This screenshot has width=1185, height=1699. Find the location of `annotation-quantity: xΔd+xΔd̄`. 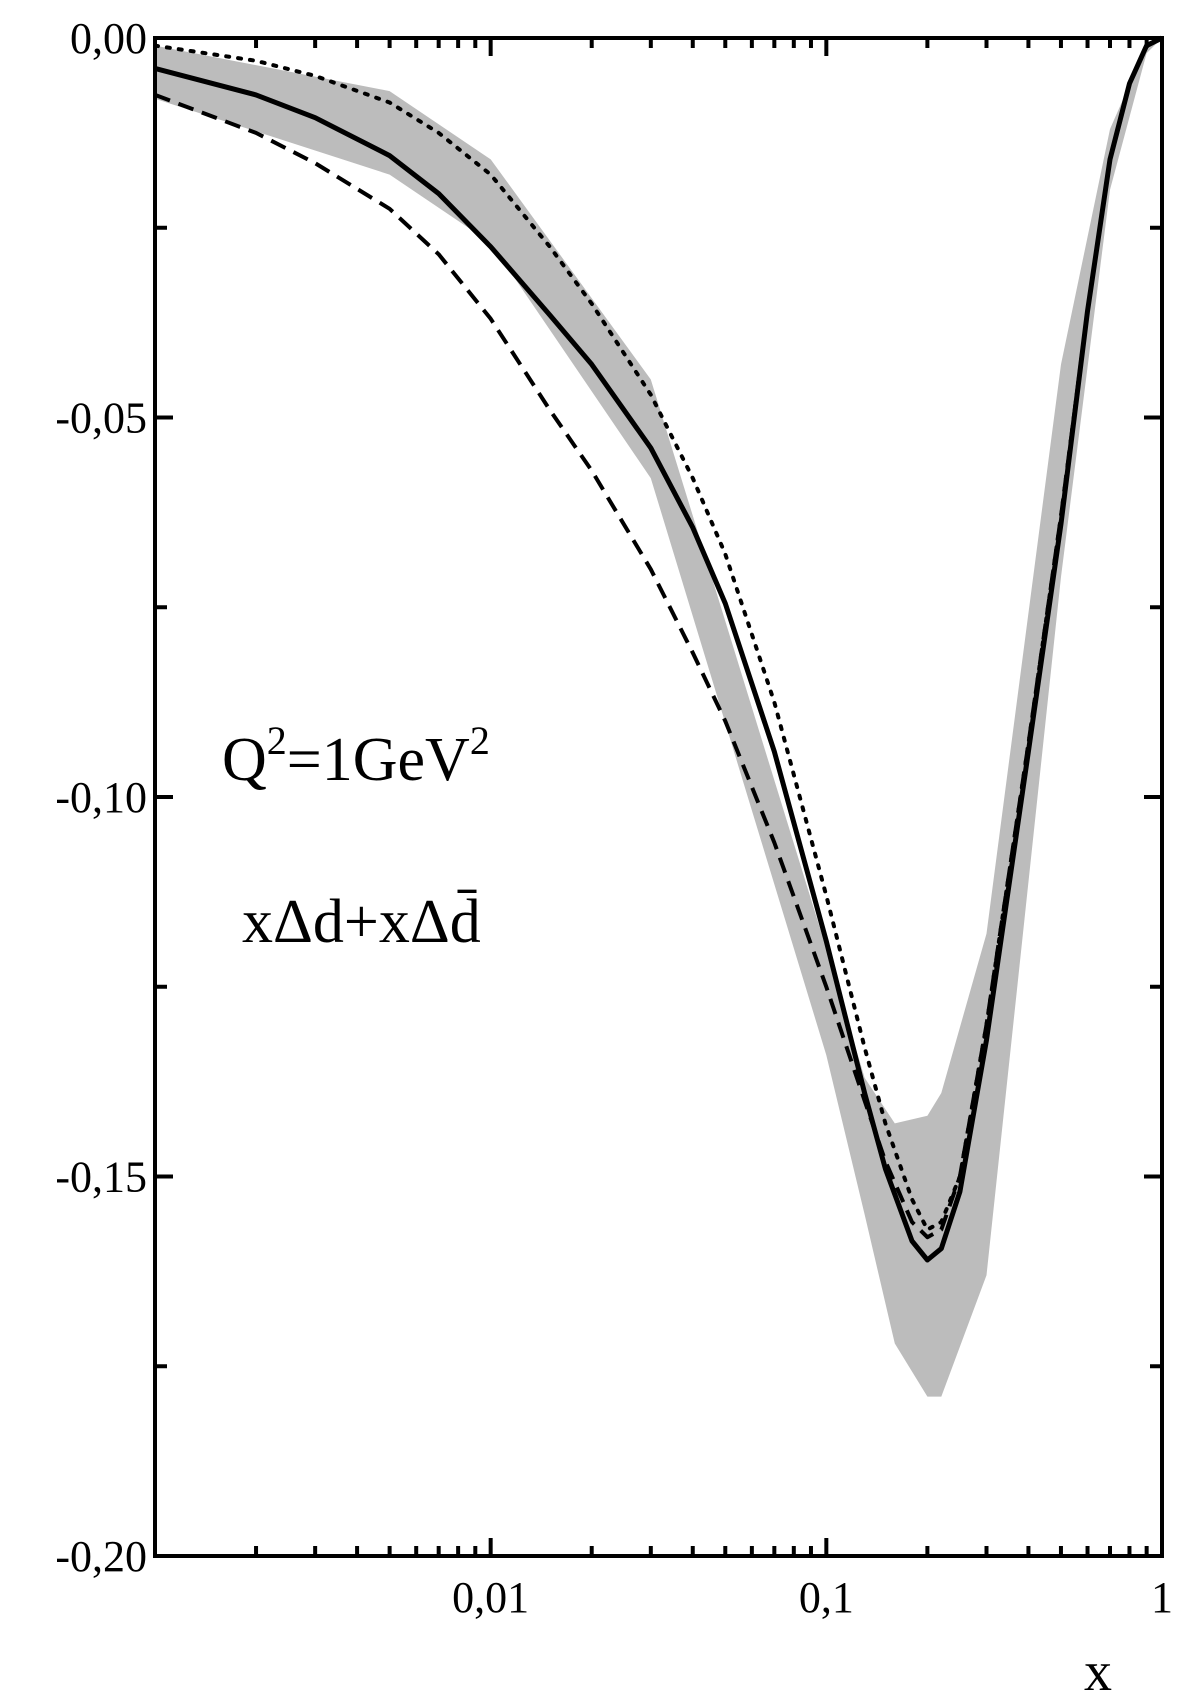

annotation-quantity: xΔd+xΔd̄ is located at coordinates (361, 922).